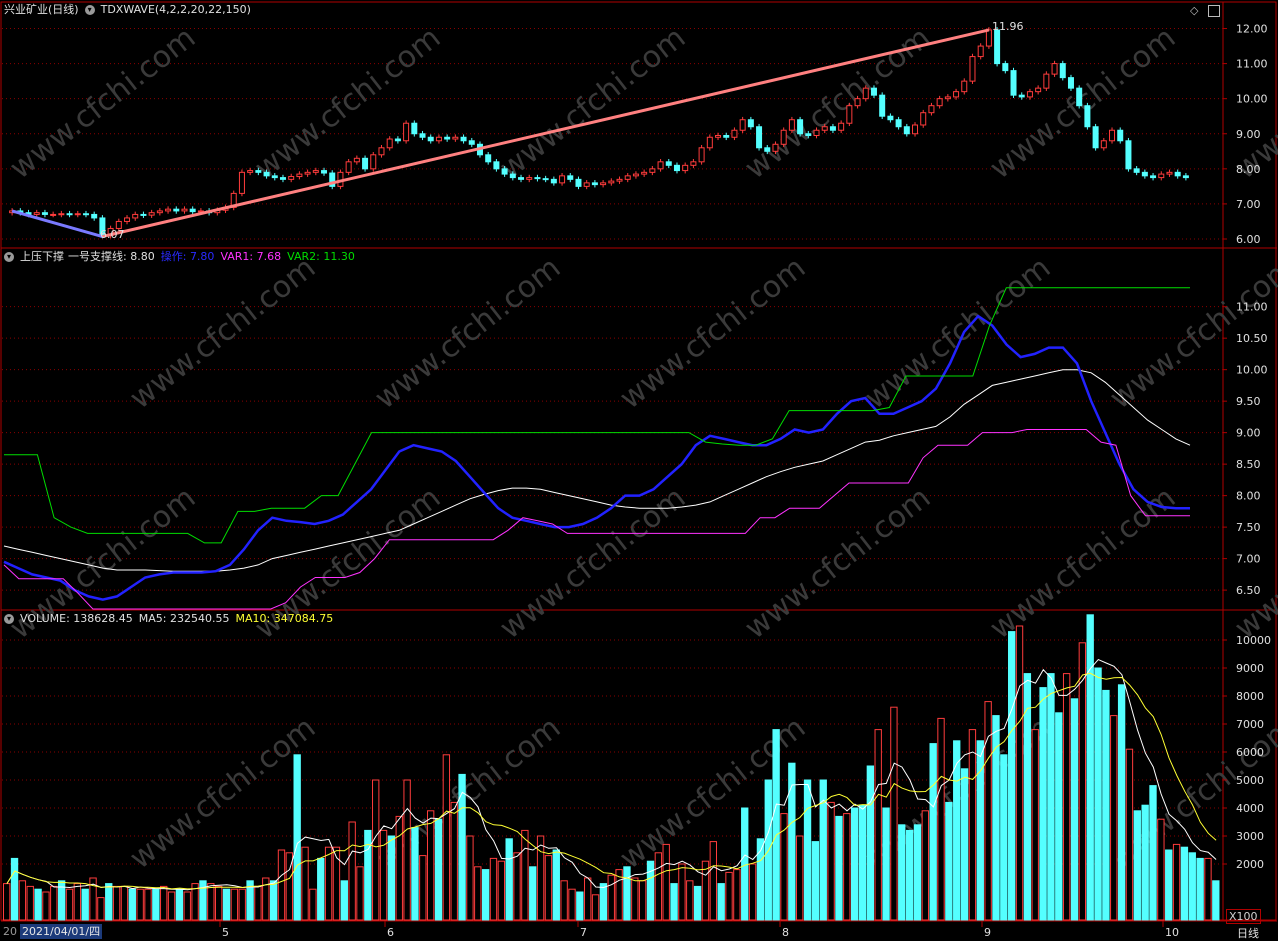  Describe the element at coordinates (1214, 11) in the screenshot. I see `window-restore-icon` at that location.